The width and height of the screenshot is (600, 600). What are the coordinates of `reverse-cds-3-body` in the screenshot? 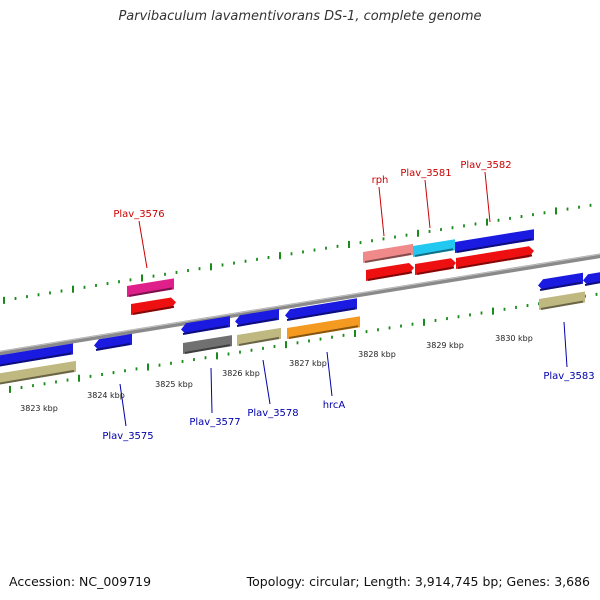 It's located at (259, 336).